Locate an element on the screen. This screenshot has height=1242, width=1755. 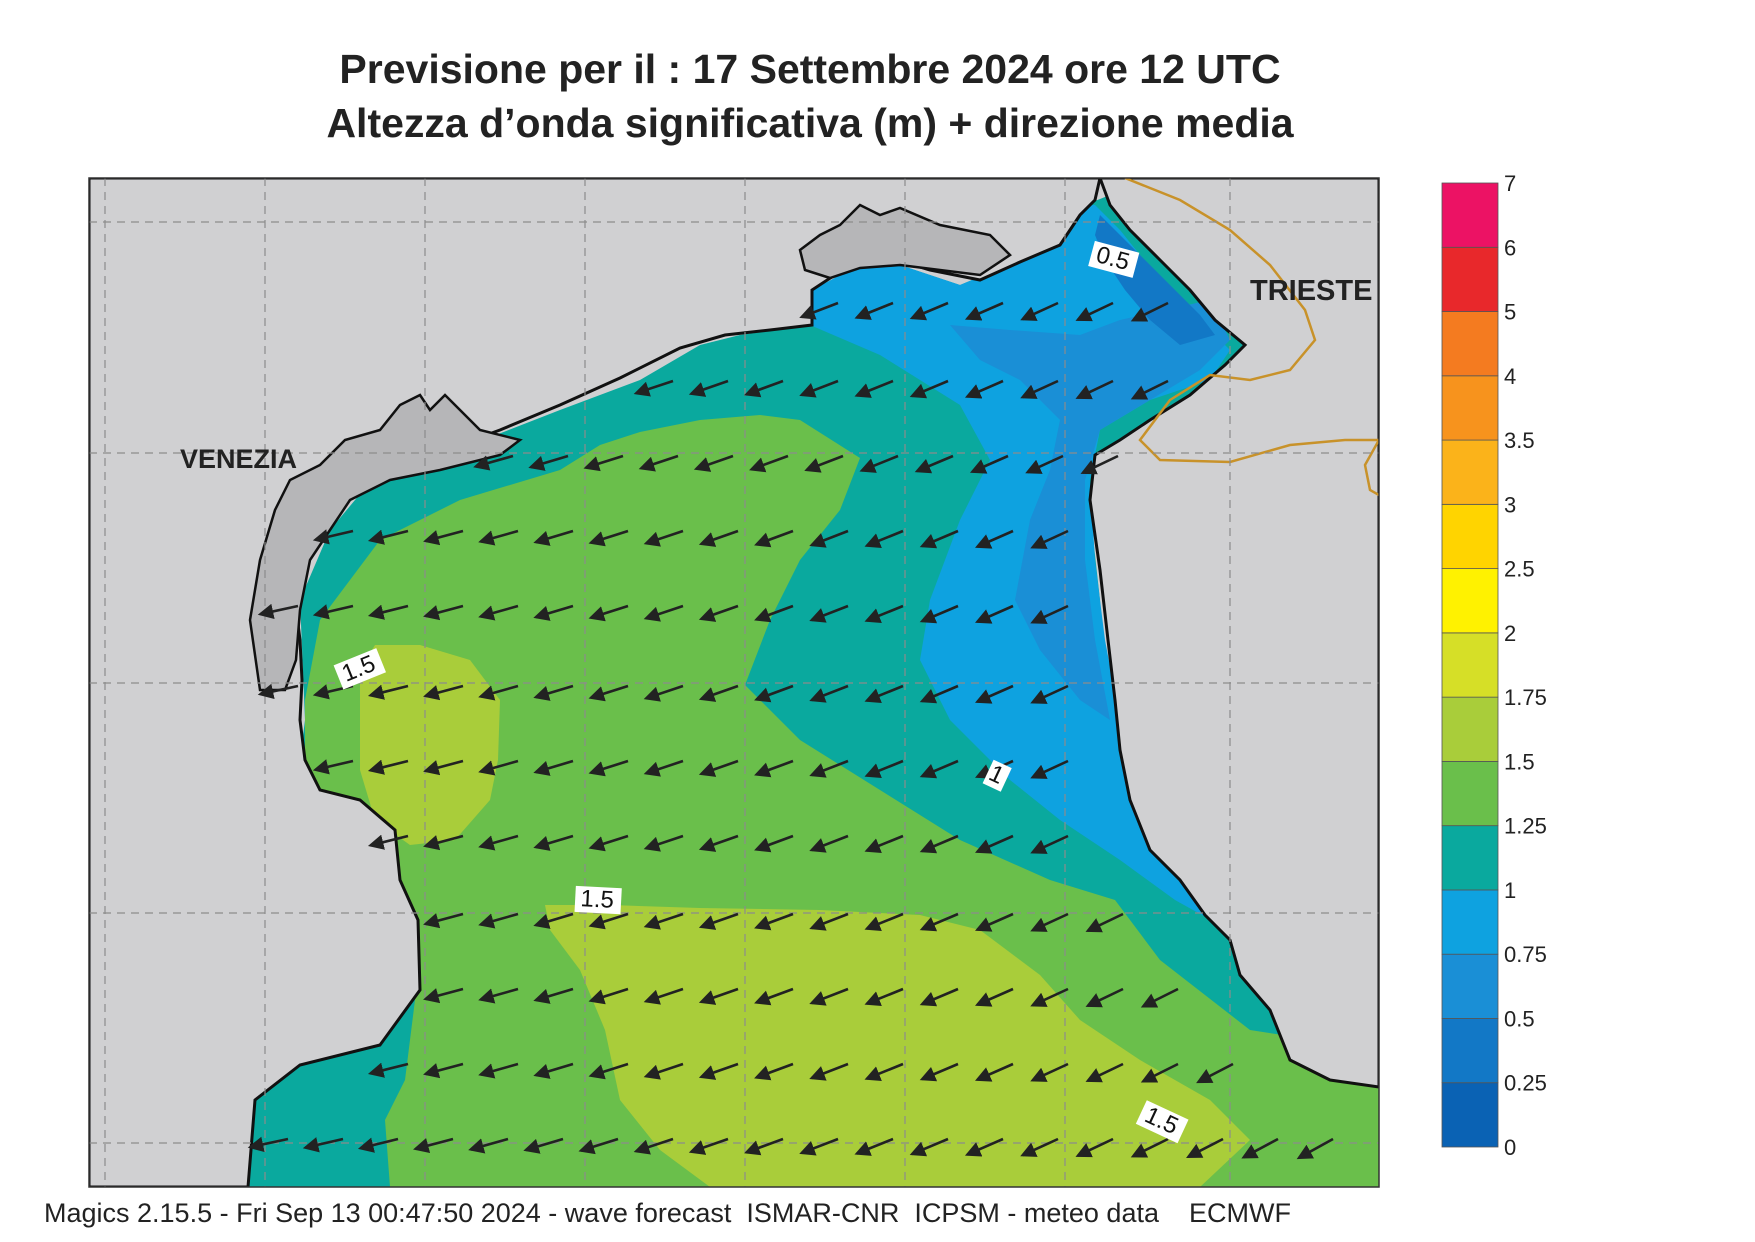
colorbar-tick-label: 0.25 is located at coordinates (1525, 1083).